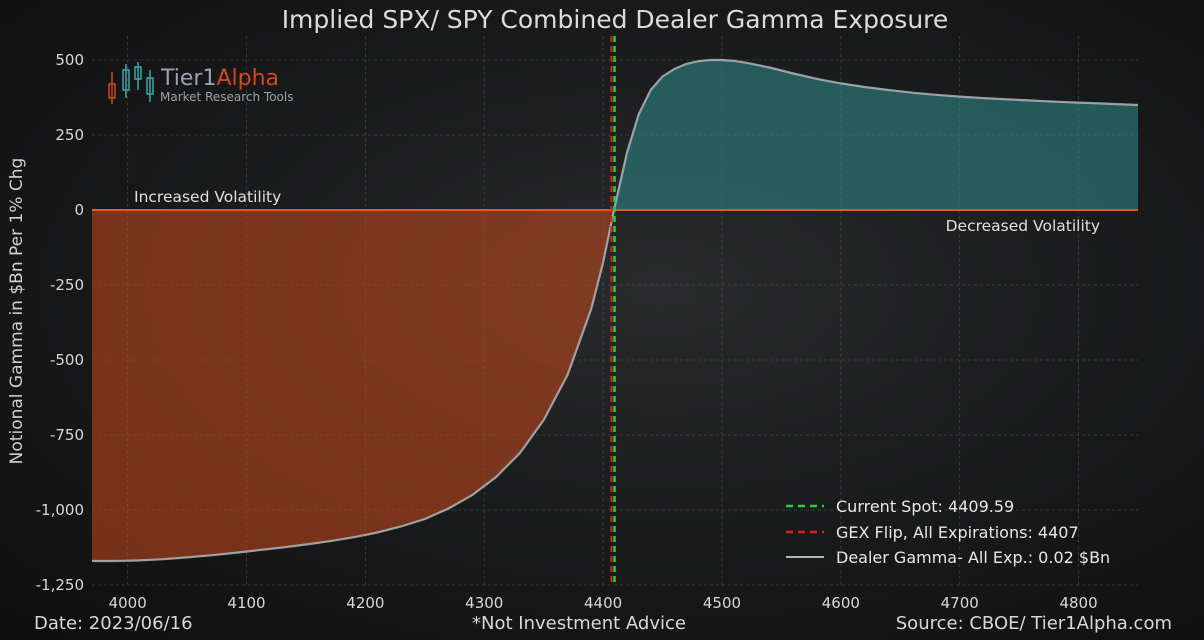 The height and width of the screenshot is (640, 1204). What do you see at coordinates (579, 623) in the screenshot?
I see `footer-disclaimer: *Not Investment Advice` at bounding box center [579, 623].